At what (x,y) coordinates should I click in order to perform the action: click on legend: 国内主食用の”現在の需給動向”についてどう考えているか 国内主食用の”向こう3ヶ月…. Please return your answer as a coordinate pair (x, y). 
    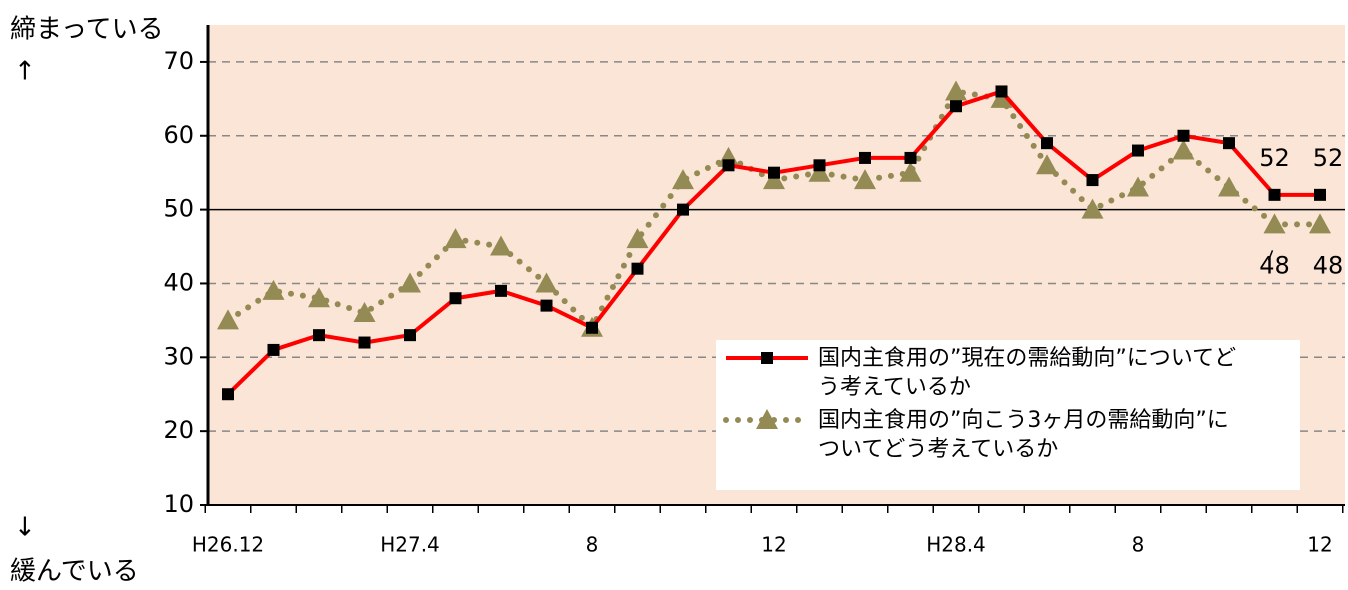
    Looking at the image, I should click on (1008, 415).